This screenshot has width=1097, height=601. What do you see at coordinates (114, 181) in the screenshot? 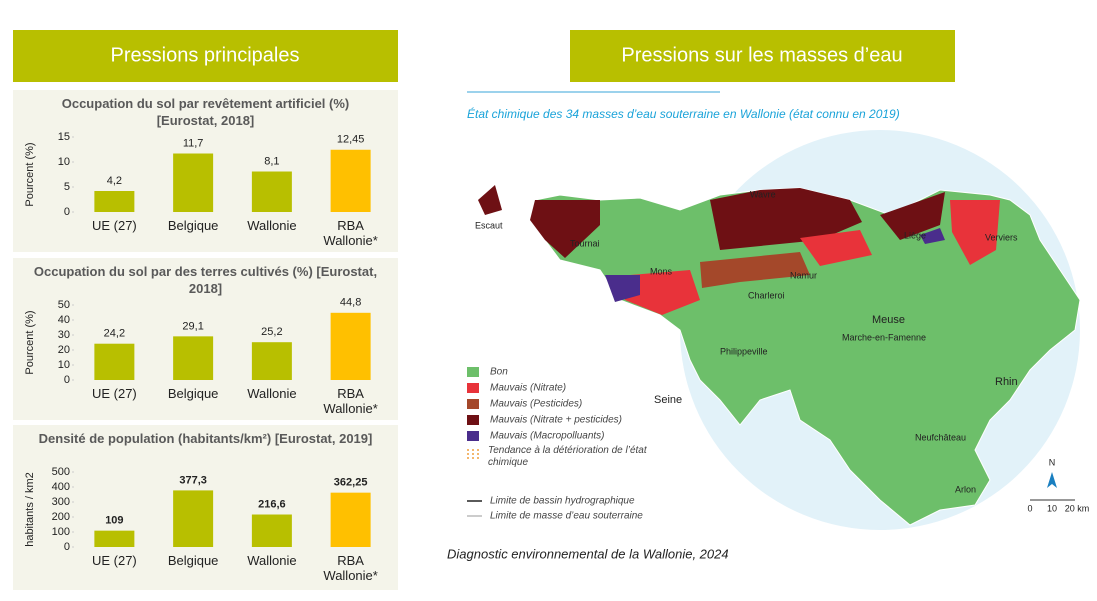
I see `value-label: 4,2` at bounding box center [114, 181].